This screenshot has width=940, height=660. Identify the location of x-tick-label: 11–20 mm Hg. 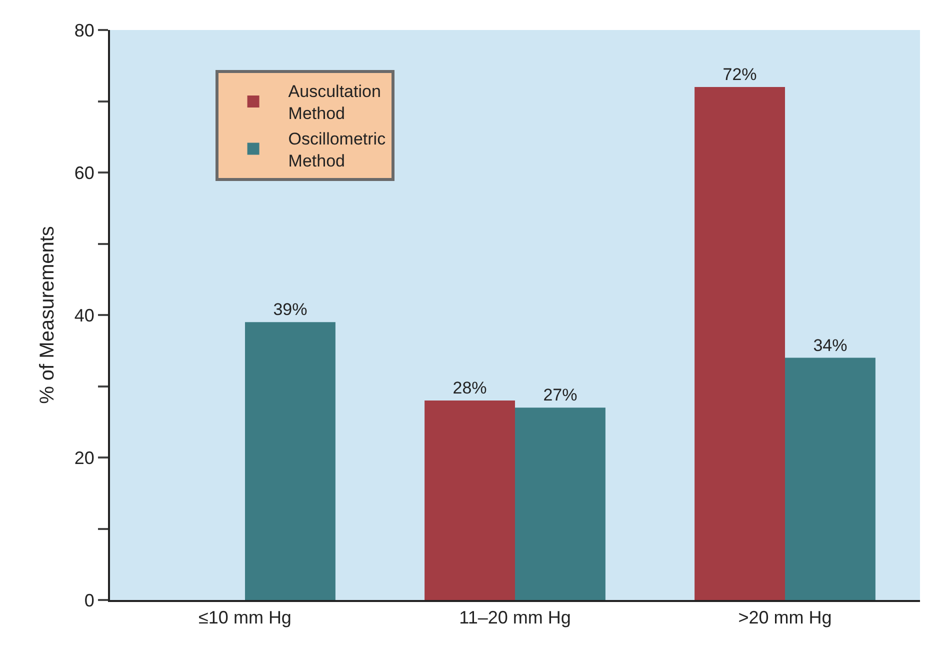
(515, 618).